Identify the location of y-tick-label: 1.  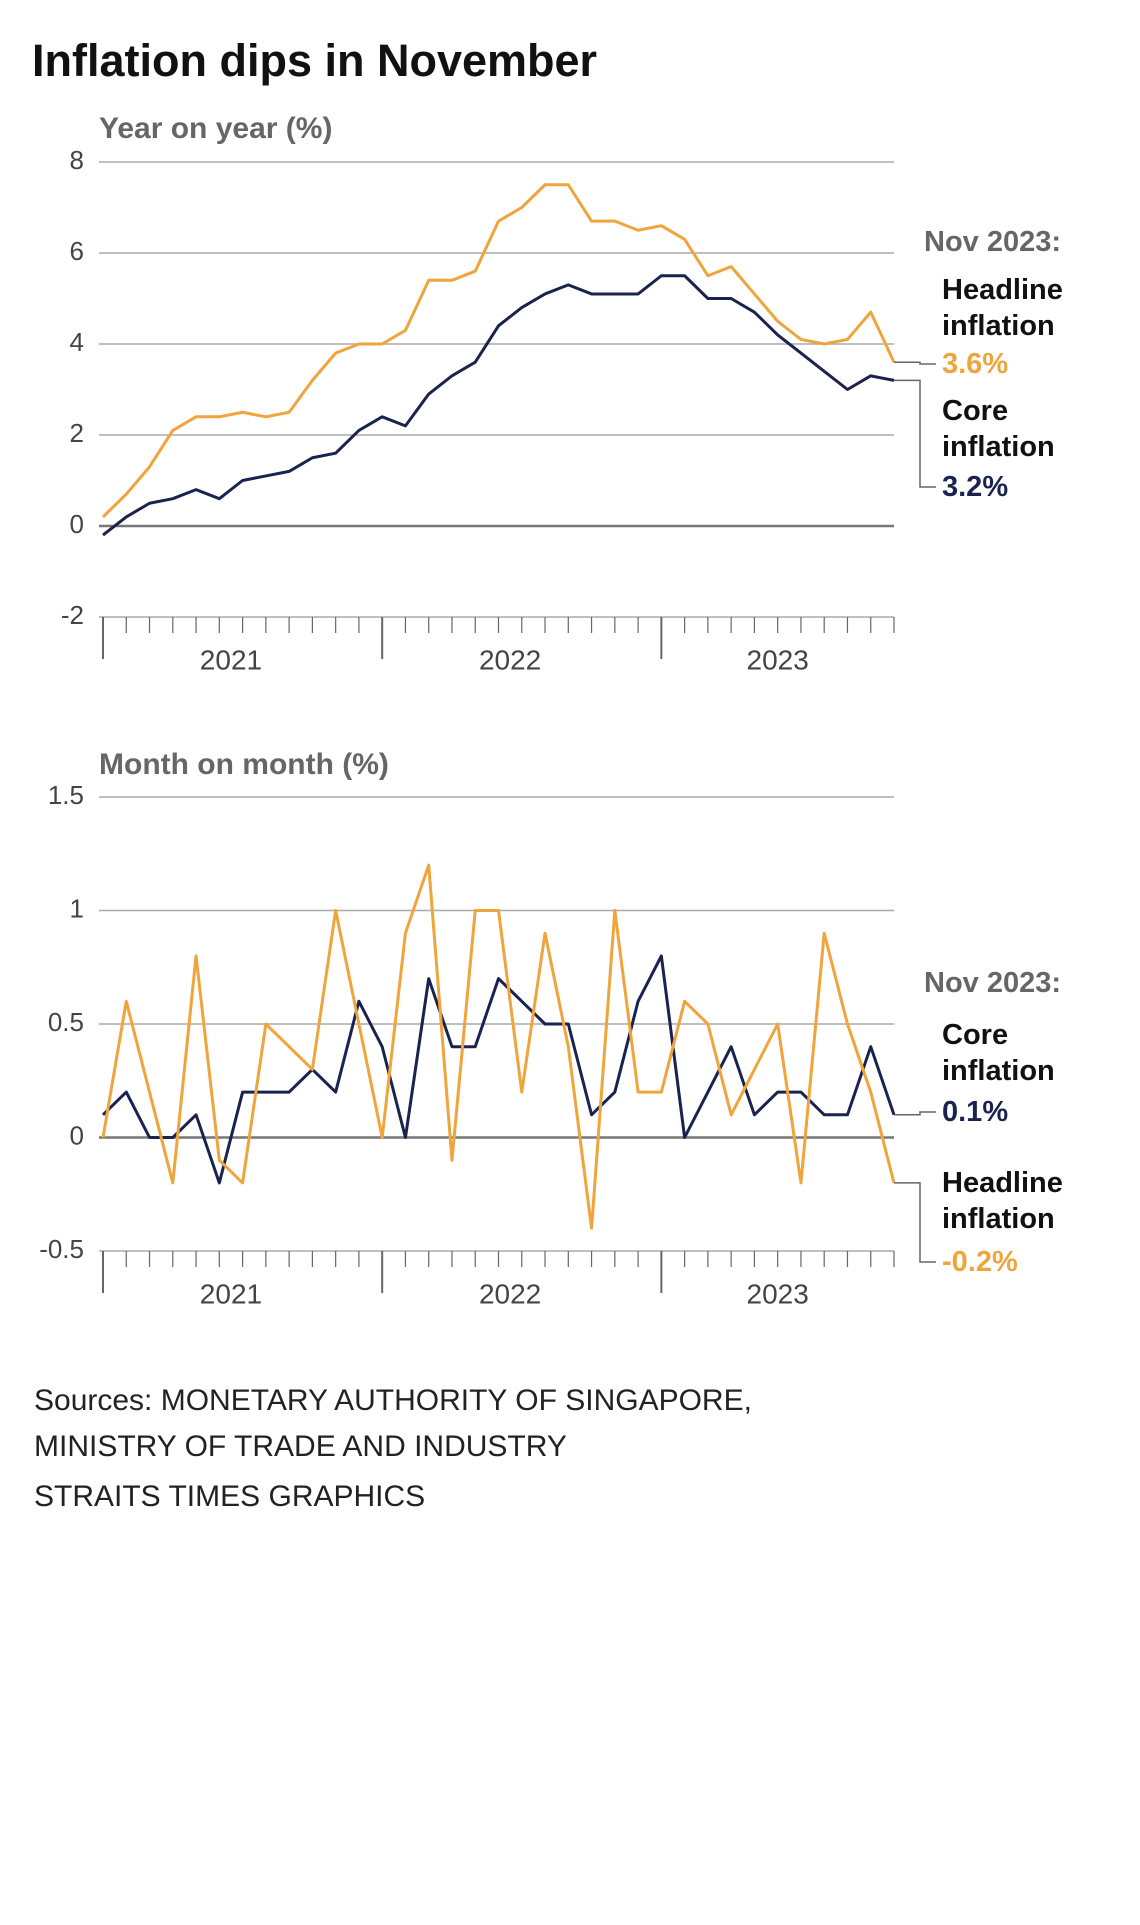
(77, 908).